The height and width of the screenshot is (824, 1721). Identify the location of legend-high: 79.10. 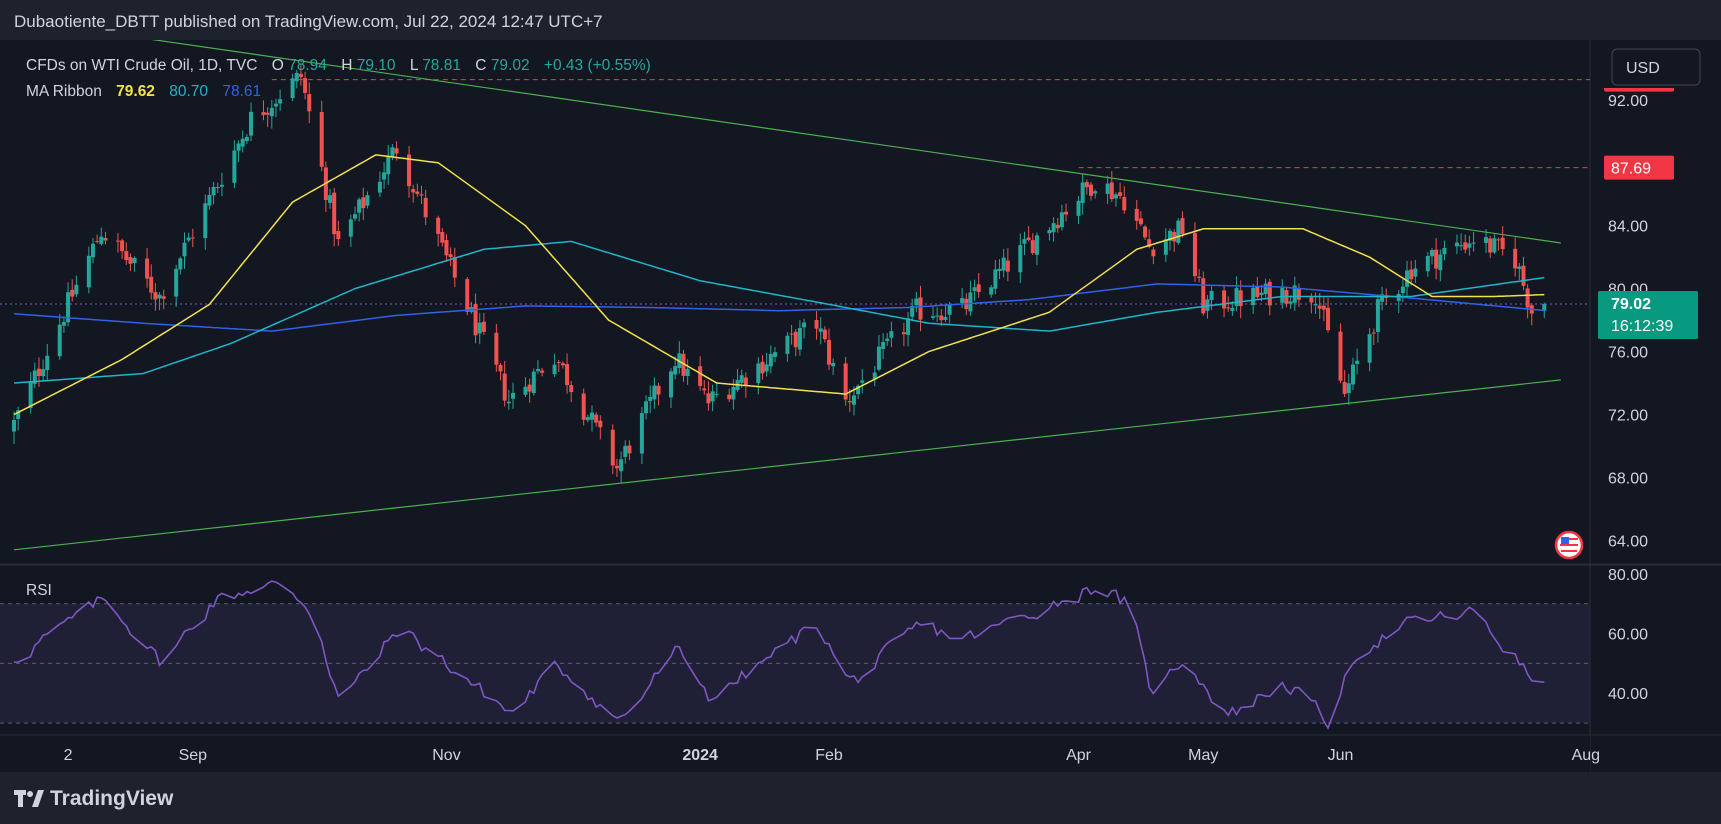
(376, 65).